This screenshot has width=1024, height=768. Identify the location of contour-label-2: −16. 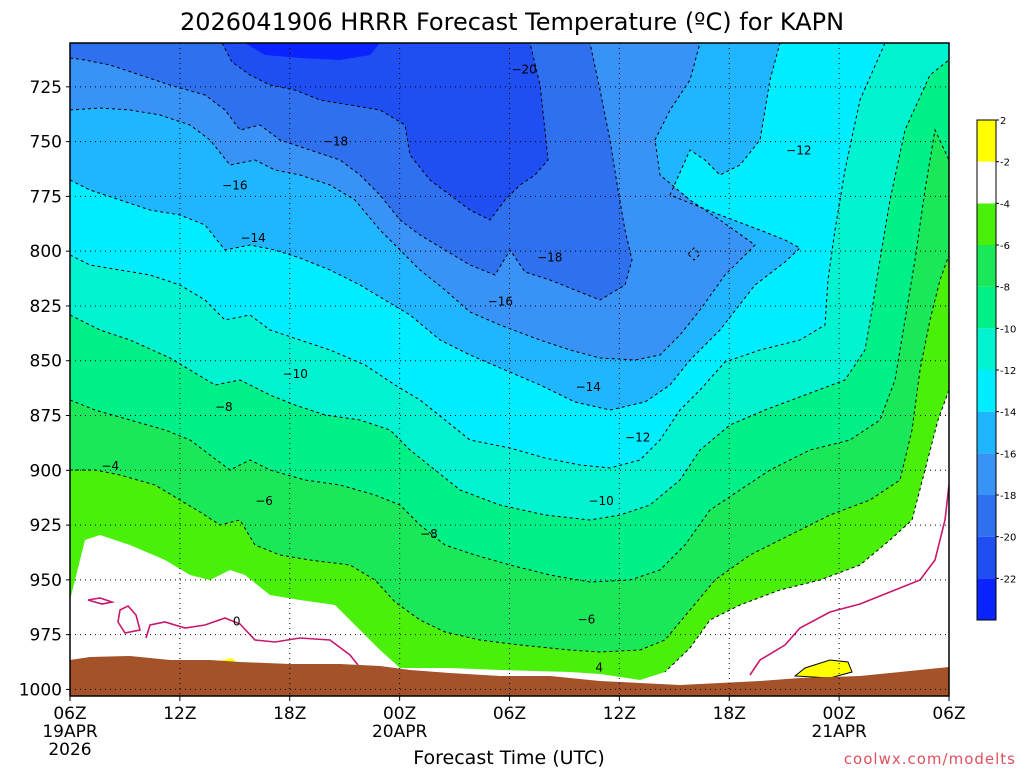
(234, 185).